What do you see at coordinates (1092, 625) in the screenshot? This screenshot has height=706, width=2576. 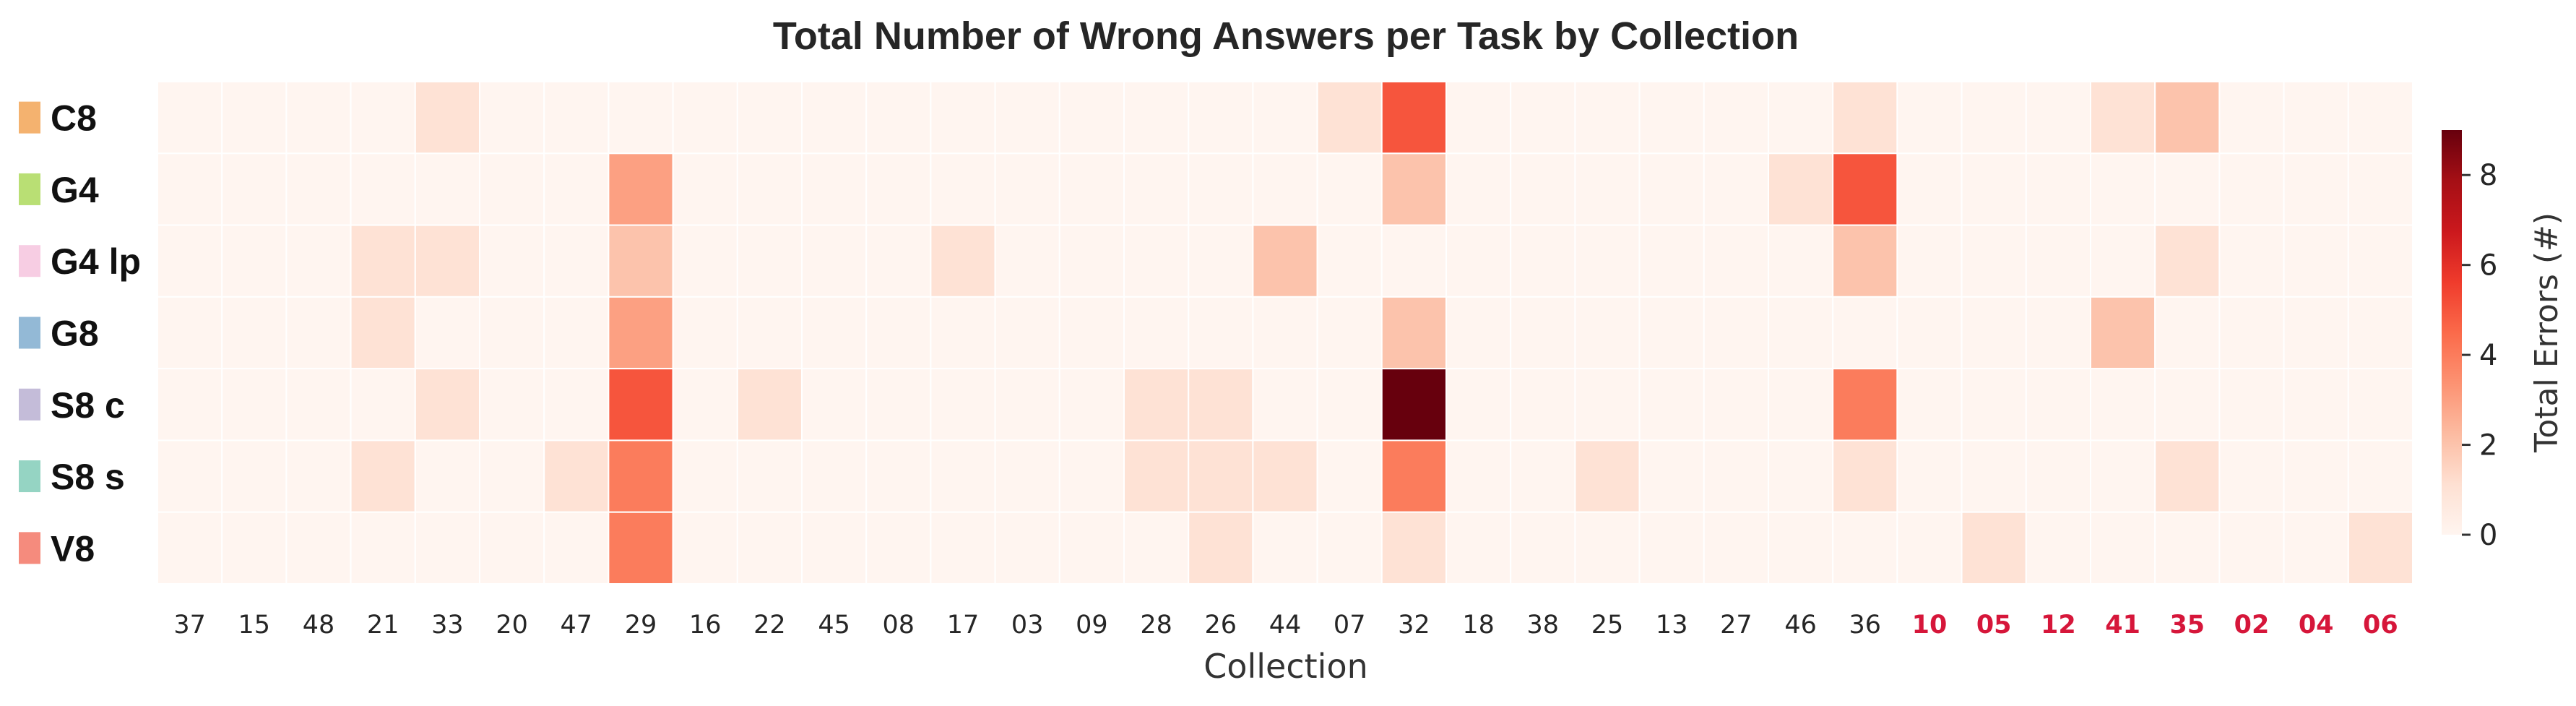 I see `x-tick-label: 09` at bounding box center [1092, 625].